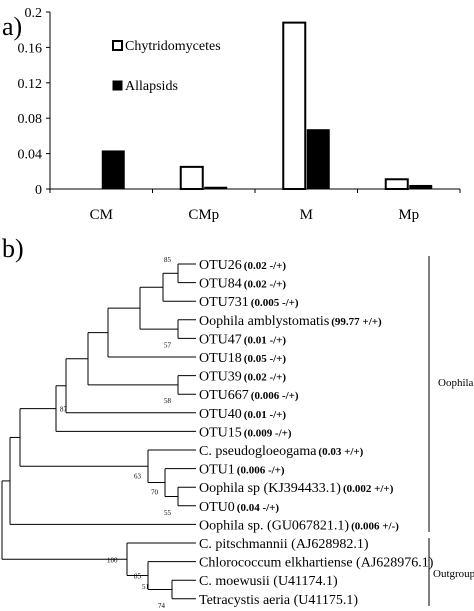 This screenshot has width=474, height=611. I want to click on x-category-label: M, so click(306, 215).